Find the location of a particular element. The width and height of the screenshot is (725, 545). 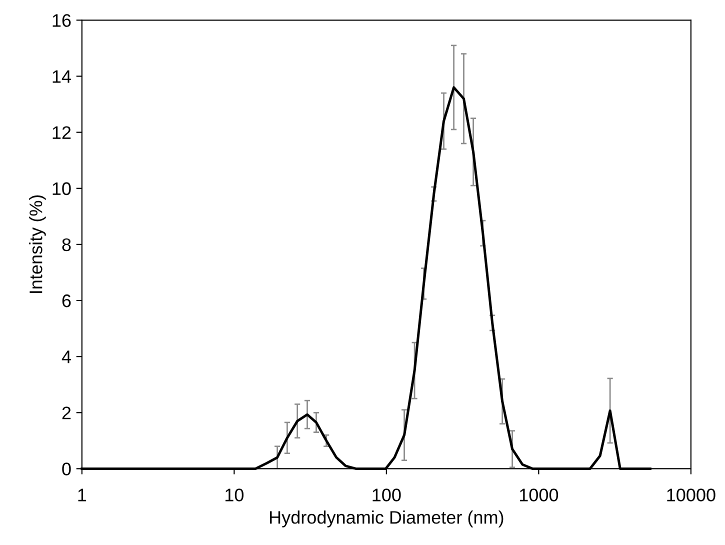

y-tick-label: 16 is located at coordinates (61, 20).